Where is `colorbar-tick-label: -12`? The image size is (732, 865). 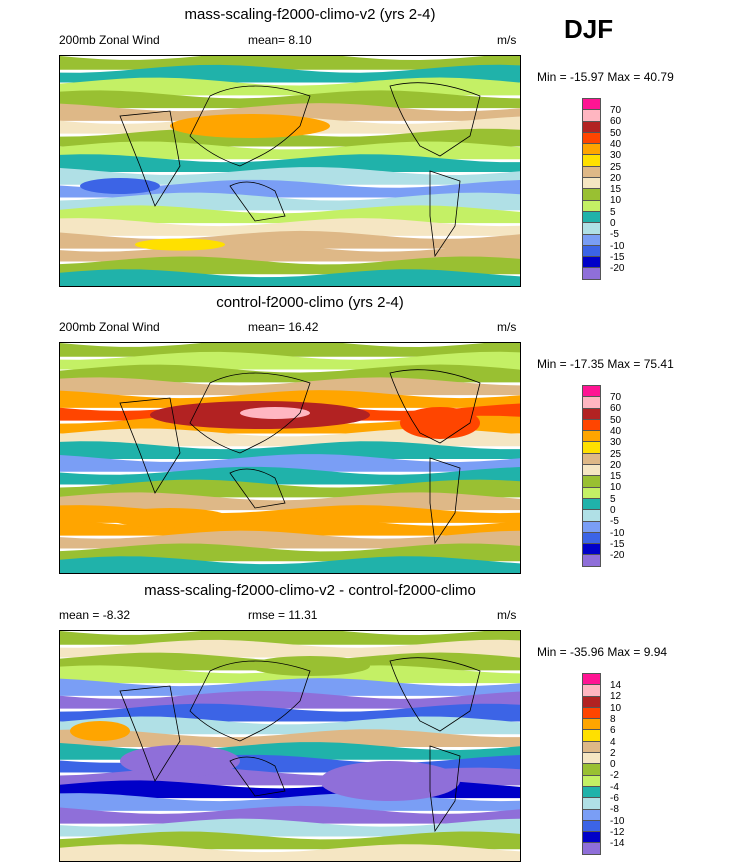 colorbar-tick-label: -12 is located at coordinates (617, 832).